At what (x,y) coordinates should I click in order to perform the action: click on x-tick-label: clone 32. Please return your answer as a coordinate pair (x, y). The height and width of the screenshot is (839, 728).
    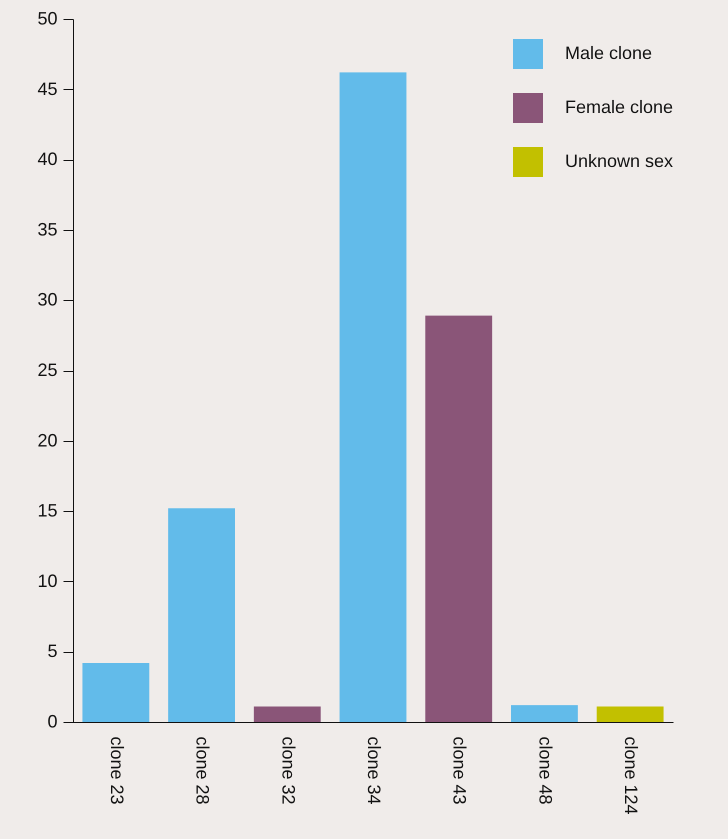
    Looking at the image, I should click on (288, 770).